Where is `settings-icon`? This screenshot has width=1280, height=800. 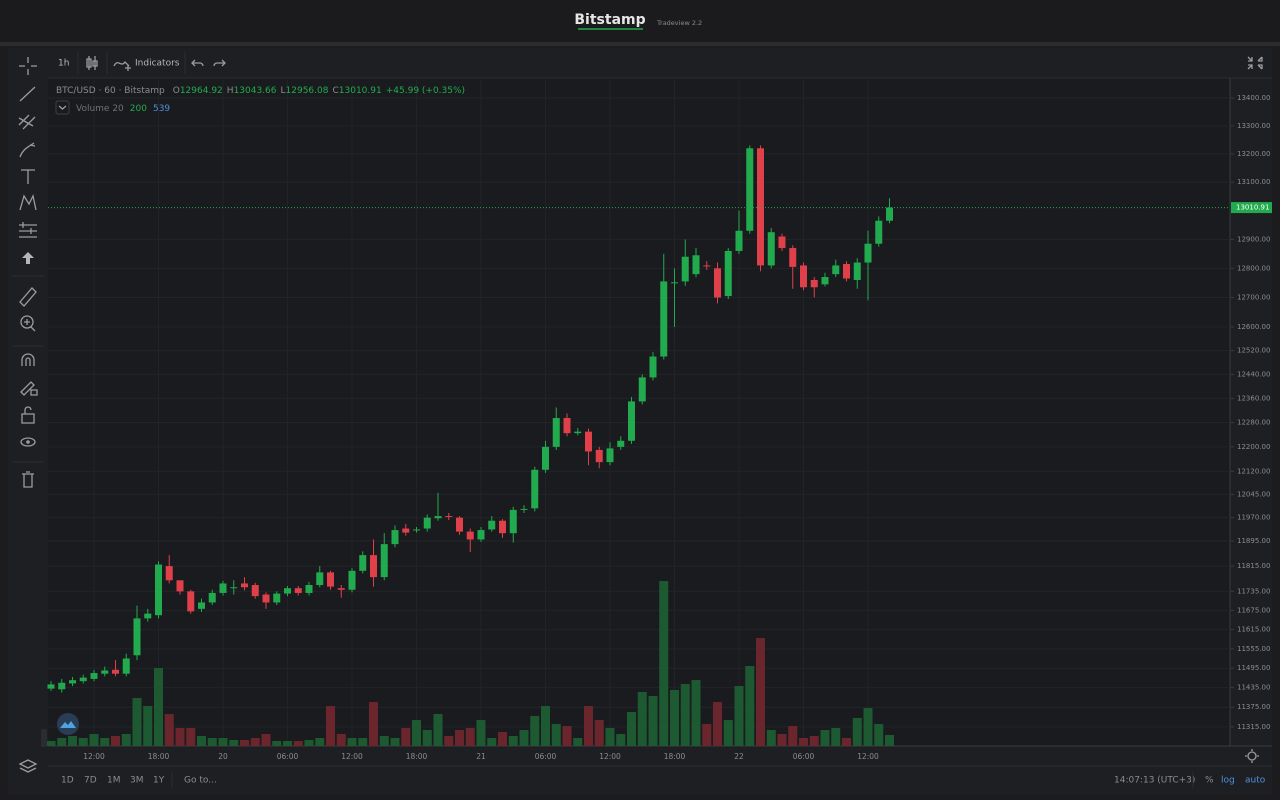 settings-icon is located at coordinates (1252, 756).